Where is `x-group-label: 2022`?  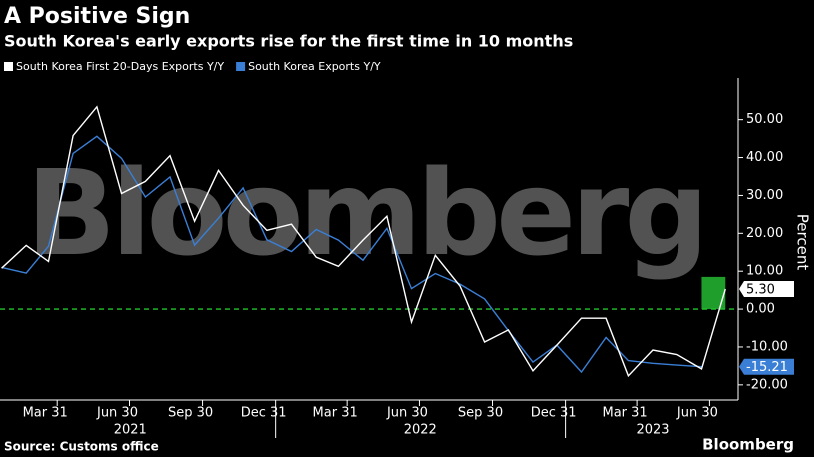 x-group-label: 2022 is located at coordinates (420, 430).